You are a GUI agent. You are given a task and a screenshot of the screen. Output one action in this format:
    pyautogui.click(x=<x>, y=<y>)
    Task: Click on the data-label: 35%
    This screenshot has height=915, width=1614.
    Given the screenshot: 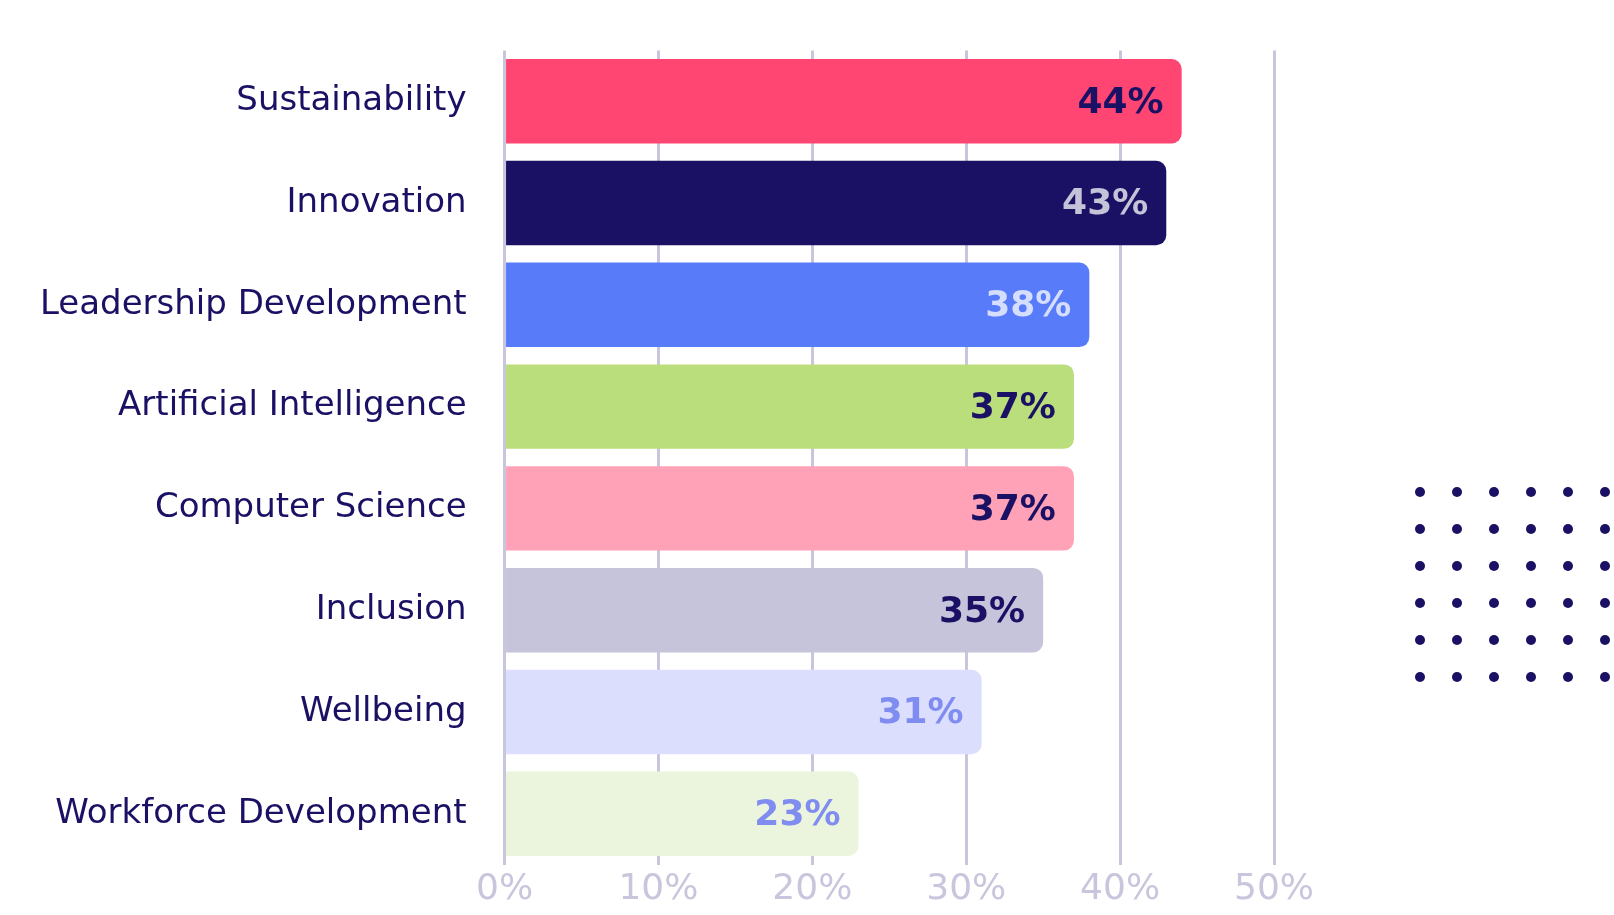 What is the action you would take?
    pyautogui.click(x=982, y=609)
    